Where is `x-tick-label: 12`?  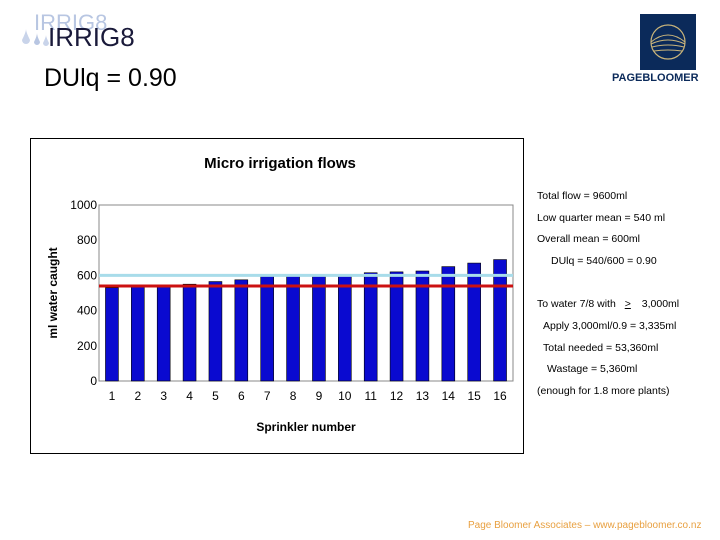 x-tick-label: 12 is located at coordinates (397, 396).